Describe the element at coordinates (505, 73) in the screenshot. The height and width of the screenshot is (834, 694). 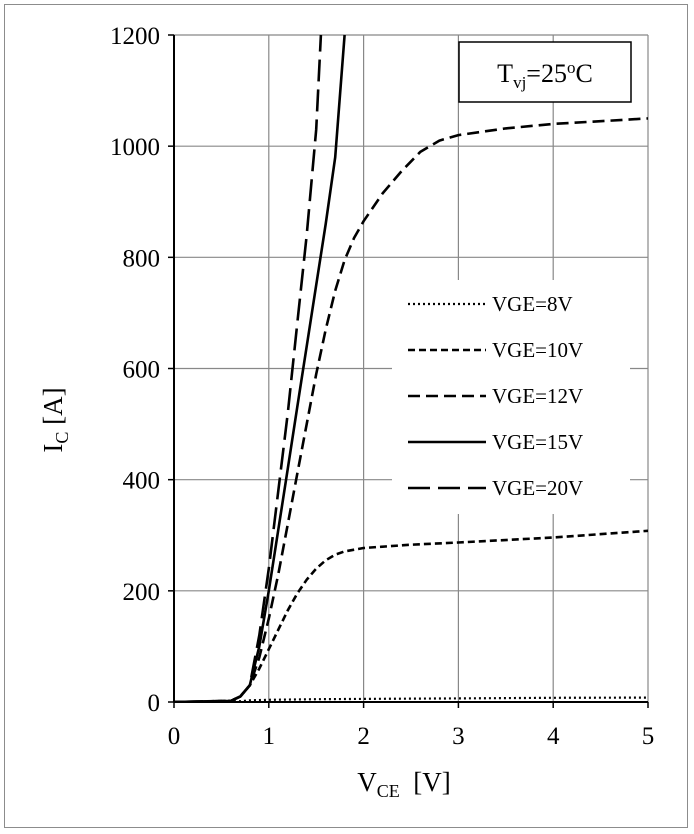
I see `annotation-main: T` at that location.